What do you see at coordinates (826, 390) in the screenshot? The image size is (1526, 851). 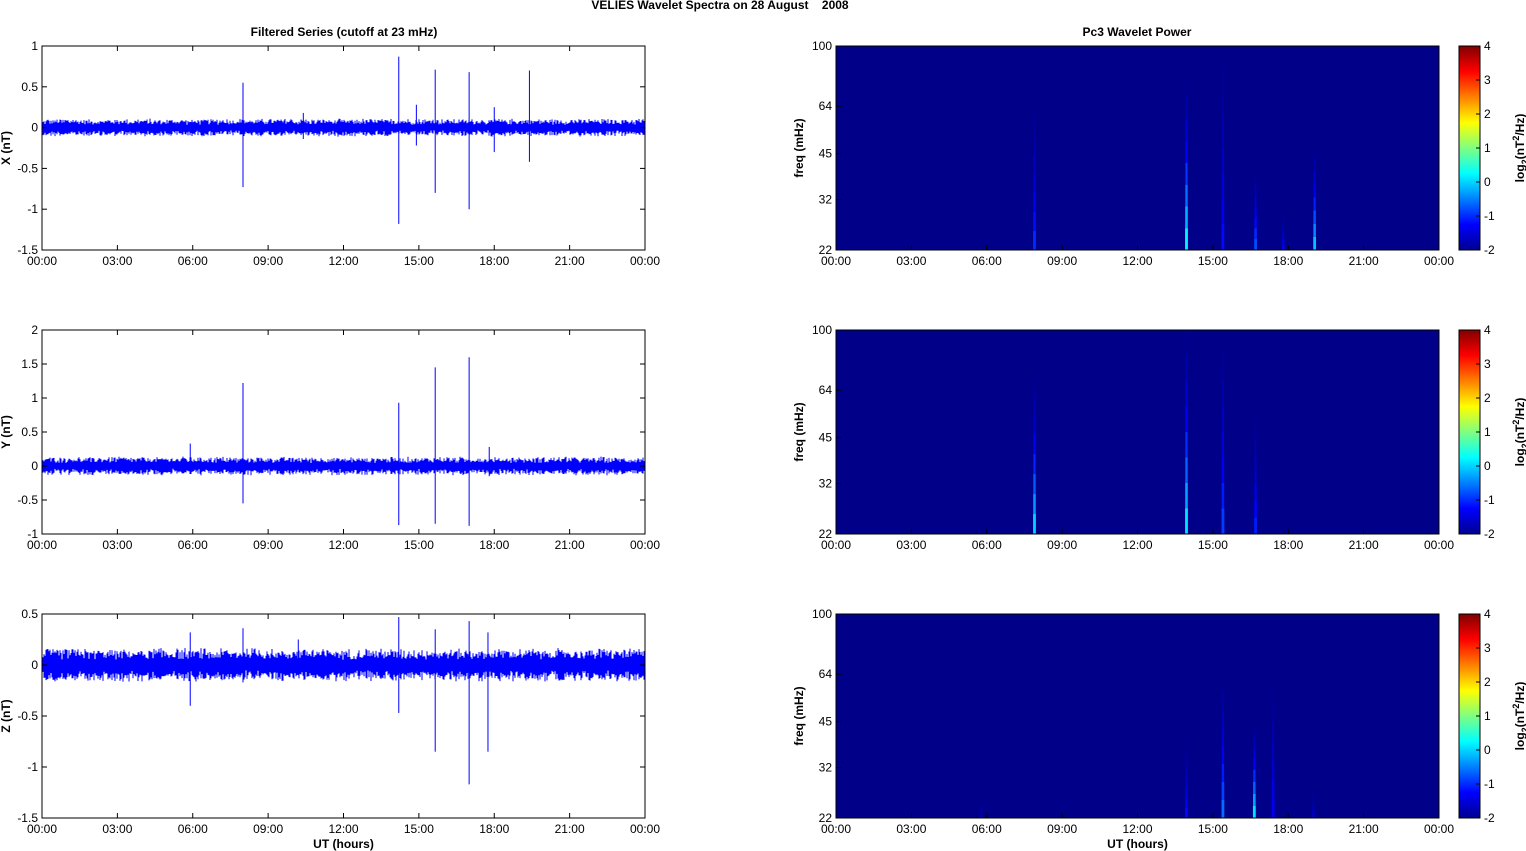 I see `y-tick-label: 64` at bounding box center [826, 390].